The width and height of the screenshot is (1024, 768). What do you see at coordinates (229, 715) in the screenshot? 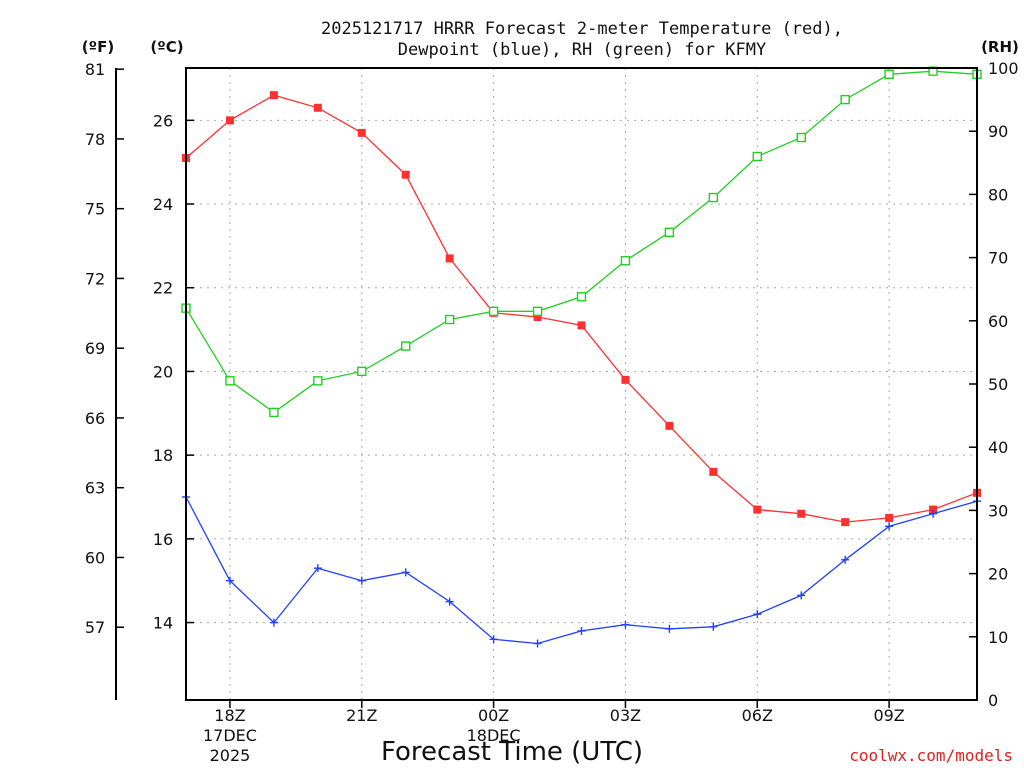
I see `x-tick-label: 18Z` at bounding box center [229, 715].